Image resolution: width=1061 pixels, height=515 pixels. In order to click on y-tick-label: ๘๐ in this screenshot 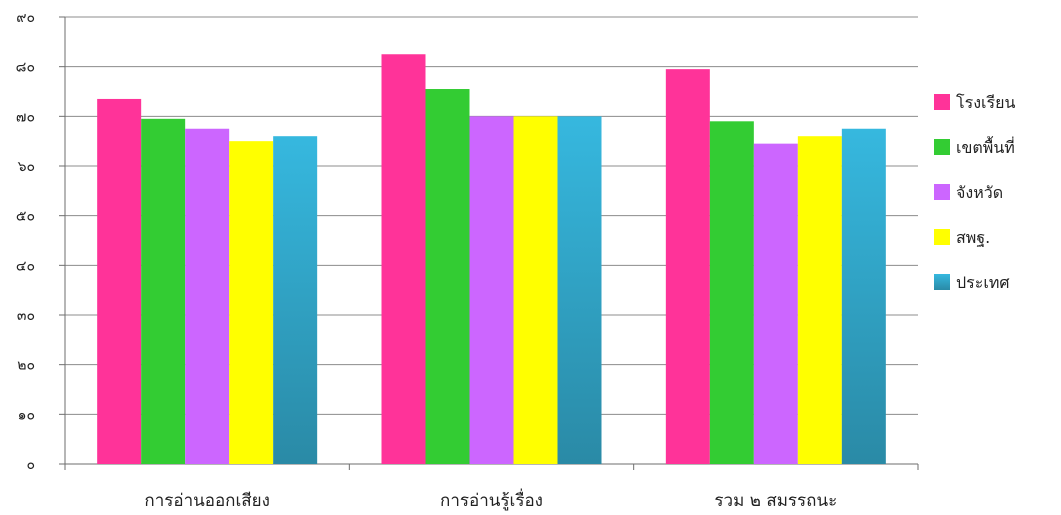, I will do `click(25, 68)`.